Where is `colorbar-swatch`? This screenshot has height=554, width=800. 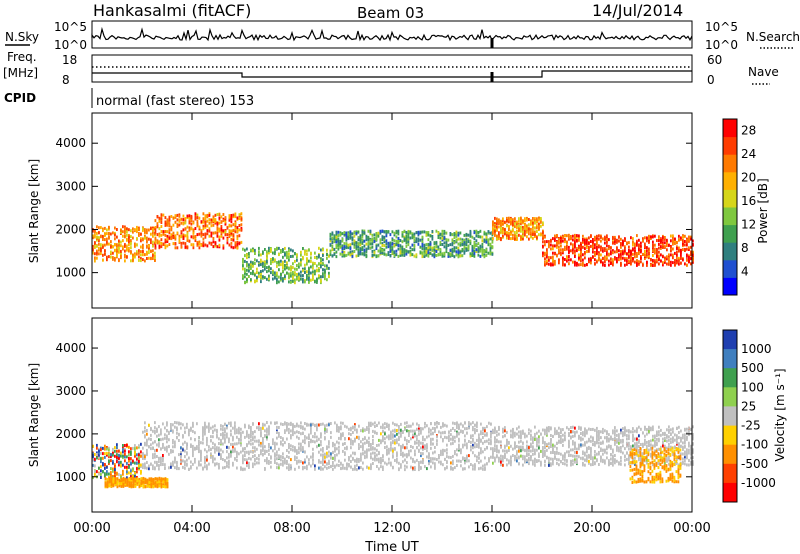
colorbar-swatch is located at coordinates (730, 198).